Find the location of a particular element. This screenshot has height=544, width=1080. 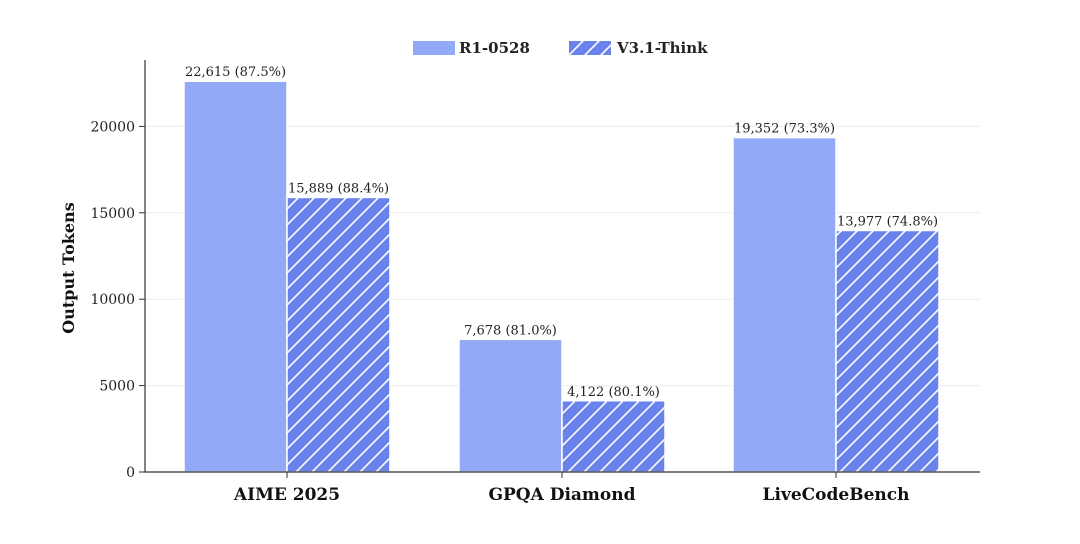

x-category-label: GPQA Diamond is located at coordinates (561, 495).